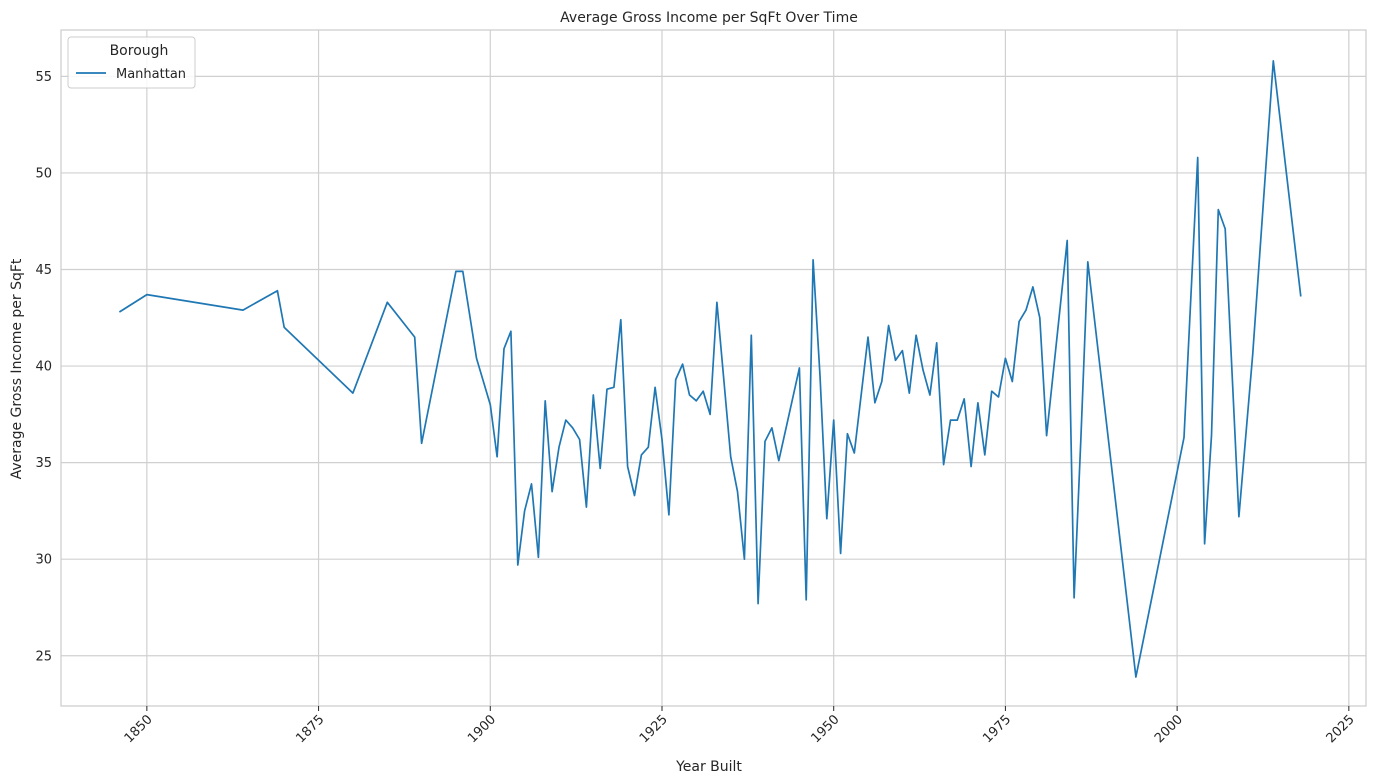 Image resolution: width=1382 pixels, height=784 pixels. Describe the element at coordinates (43, 173) in the screenshot. I see `y-tick-label: 50` at that location.